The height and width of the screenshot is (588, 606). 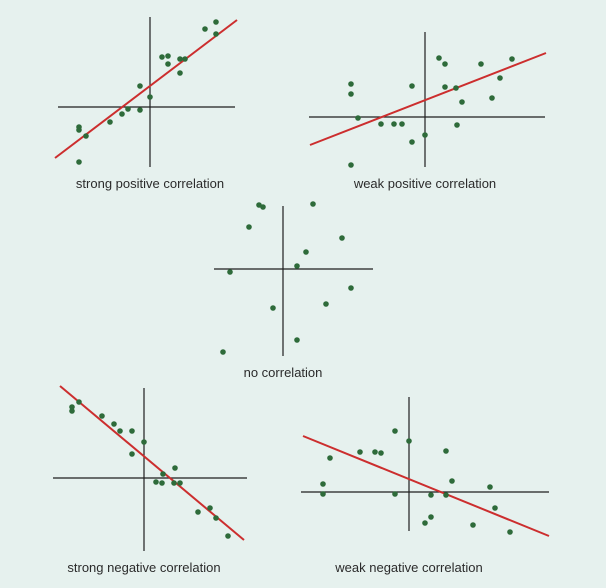 I want to click on panel-caption: strong positive correlation, so click(x=150, y=183).